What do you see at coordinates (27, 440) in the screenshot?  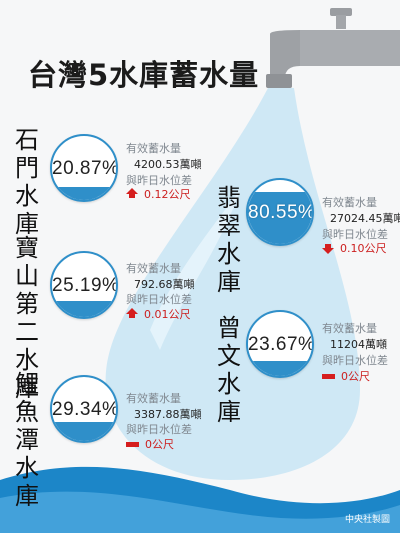 I see `reservoir-name: 鯉魚潭水庫` at bounding box center [27, 440].